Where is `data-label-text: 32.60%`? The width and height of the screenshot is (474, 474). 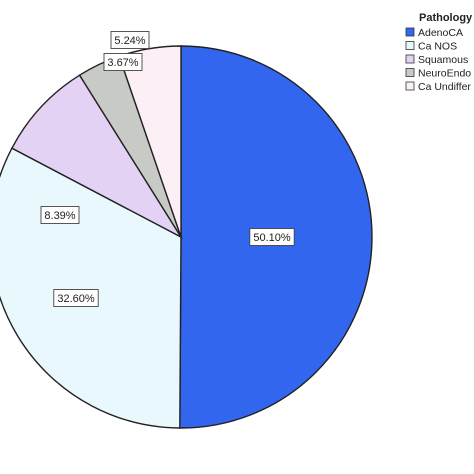
data-label-text: 32.60% is located at coordinates (76, 299).